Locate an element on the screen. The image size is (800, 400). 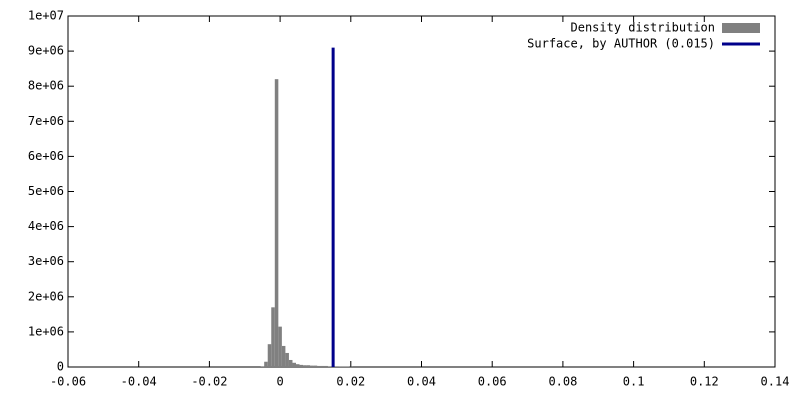
legend-label: Density distribution is located at coordinates (643, 28).